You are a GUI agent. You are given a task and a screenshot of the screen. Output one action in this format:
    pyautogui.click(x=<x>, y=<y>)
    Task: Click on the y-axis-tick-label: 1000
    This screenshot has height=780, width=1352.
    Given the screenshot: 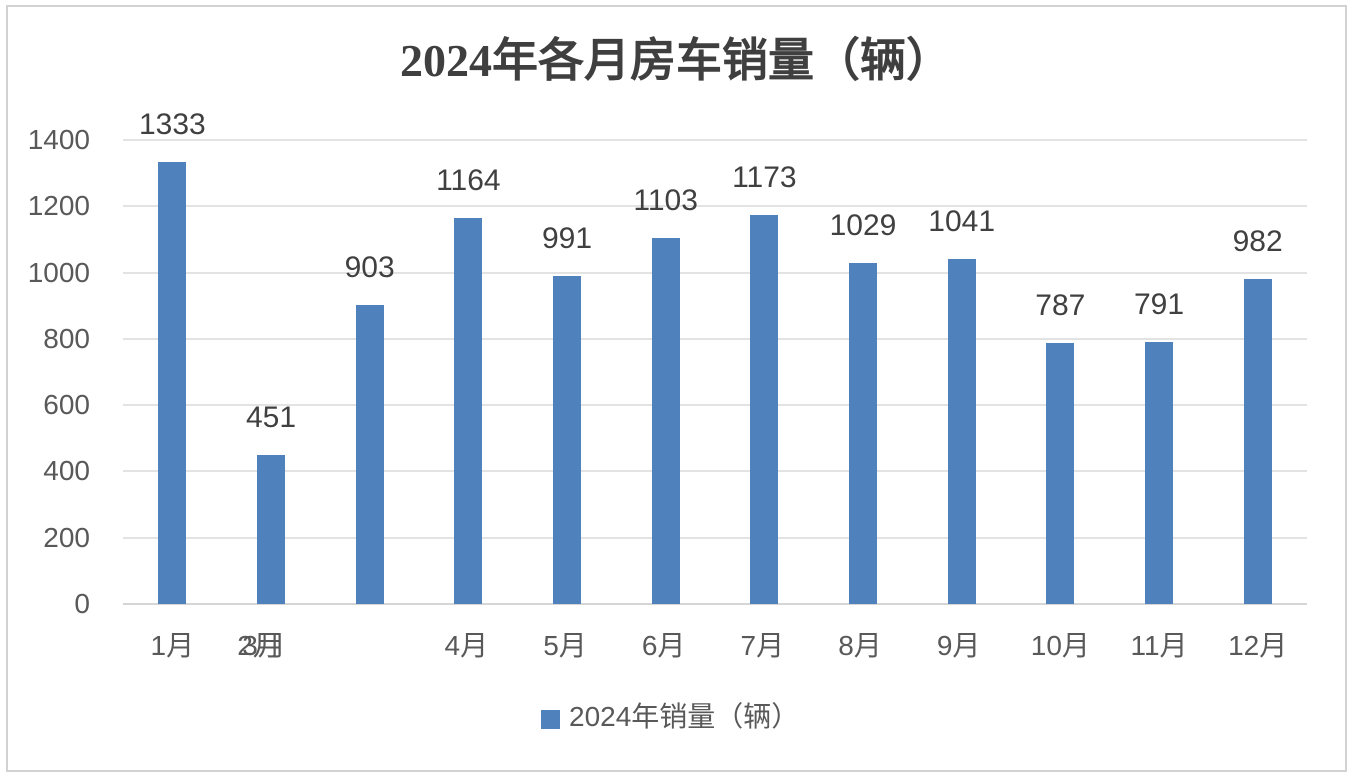 What is the action you would take?
    pyautogui.click(x=58, y=272)
    